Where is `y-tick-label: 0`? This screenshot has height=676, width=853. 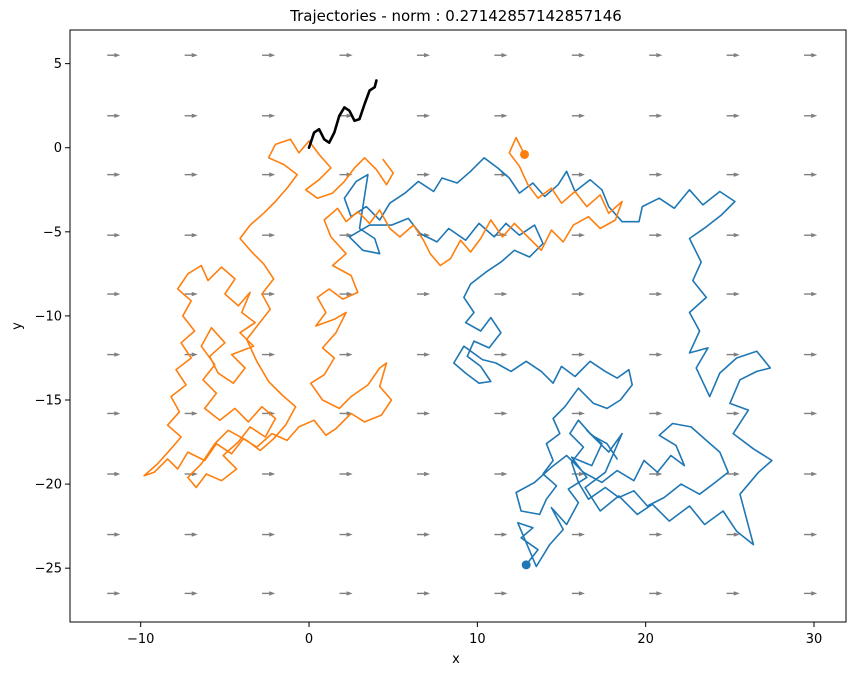 y-tick-label: 0 is located at coordinates (58, 148).